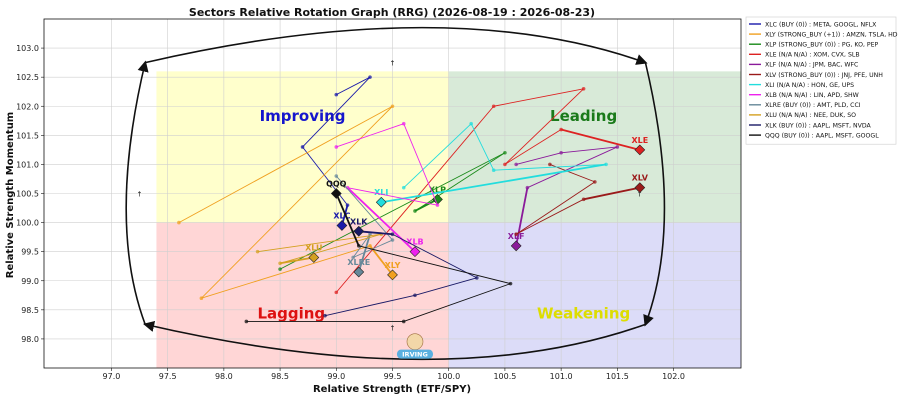  Describe the element at coordinates (831, 34) in the screenshot. I see `legend-entry: XLY (STRONG_BUY (+1)) : AMZN, TSLA, HD` at that location.